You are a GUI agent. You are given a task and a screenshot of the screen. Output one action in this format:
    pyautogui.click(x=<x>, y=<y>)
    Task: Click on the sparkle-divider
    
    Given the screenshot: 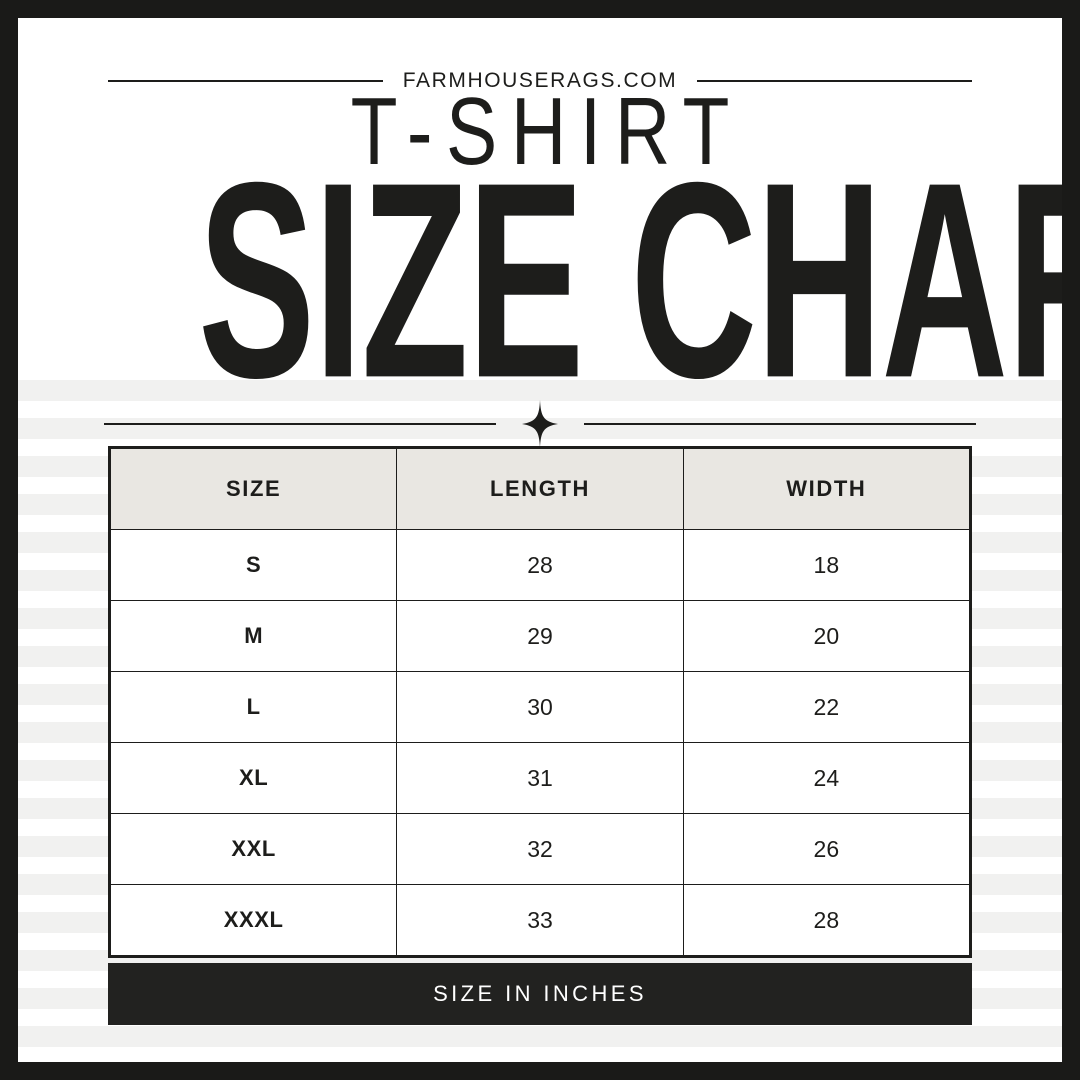 What is the action you would take?
    pyautogui.click(x=540, y=424)
    